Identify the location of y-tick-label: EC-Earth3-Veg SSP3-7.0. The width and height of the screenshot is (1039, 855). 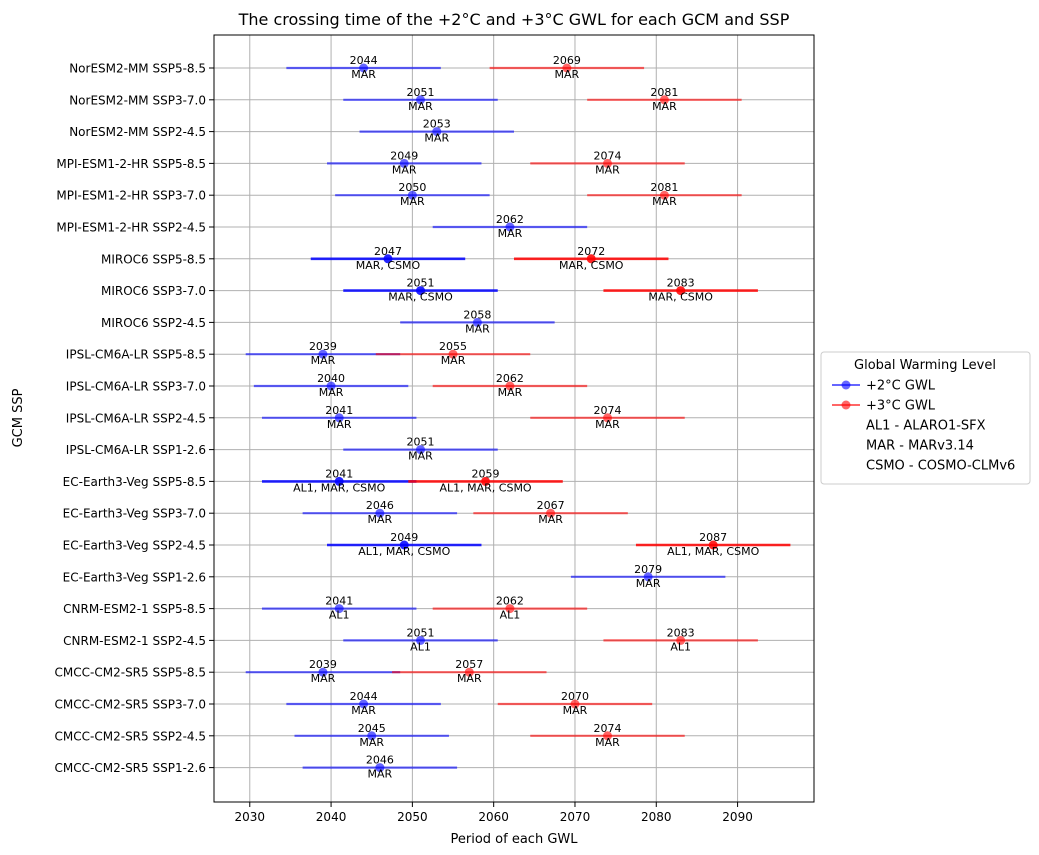
(134, 514).